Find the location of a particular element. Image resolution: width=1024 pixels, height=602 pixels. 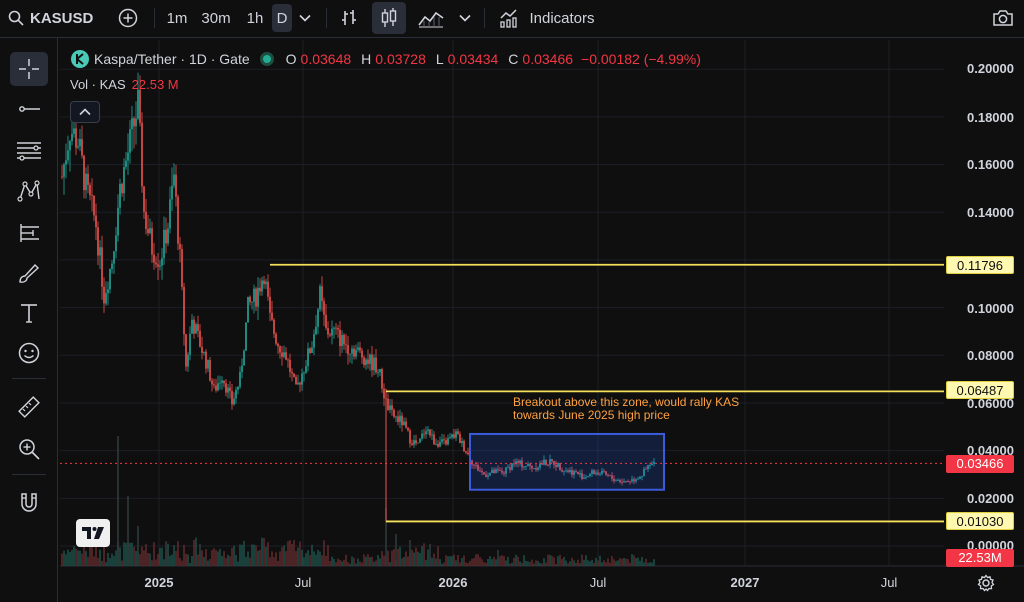

zoom-in-icon is located at coordinates (29, 449).